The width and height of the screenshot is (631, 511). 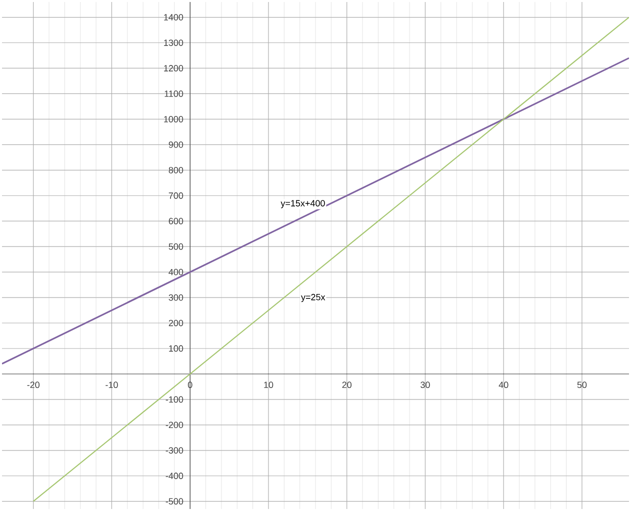 What do you see at coordinates (582, 385) in the screenshot?
I see `x-tick-label: 50` at bounding box center [582, 385].